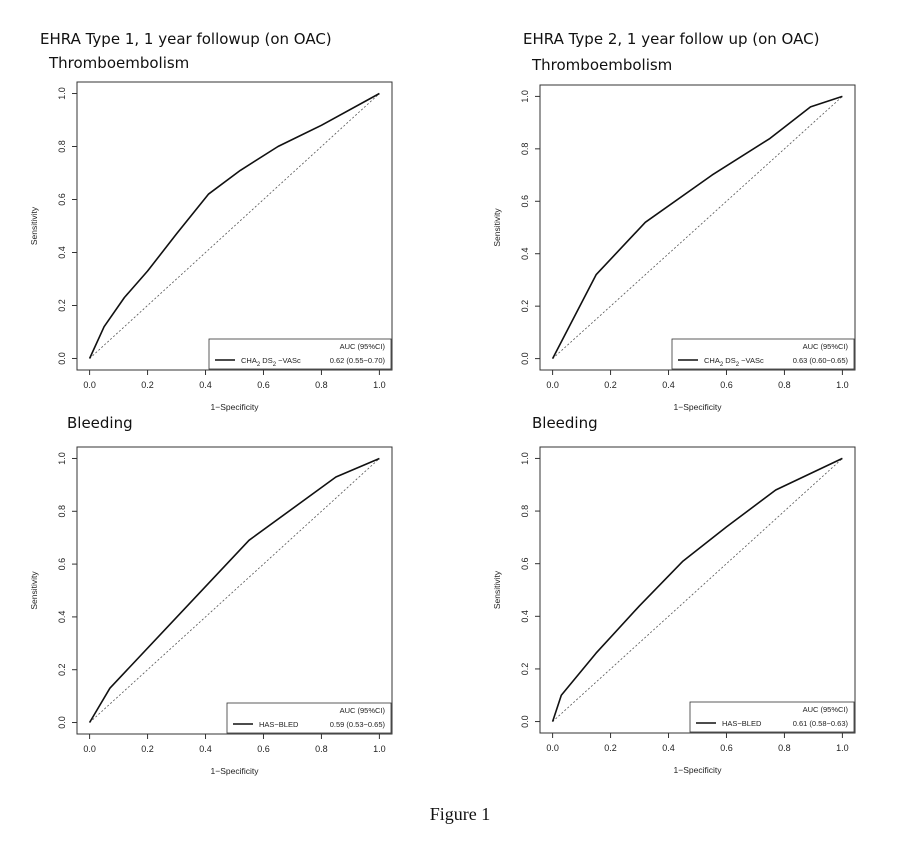  I want to click on header-ehra-type-1: EHRA Type 1, 1 year followup (on OAC), so click(186, 39).